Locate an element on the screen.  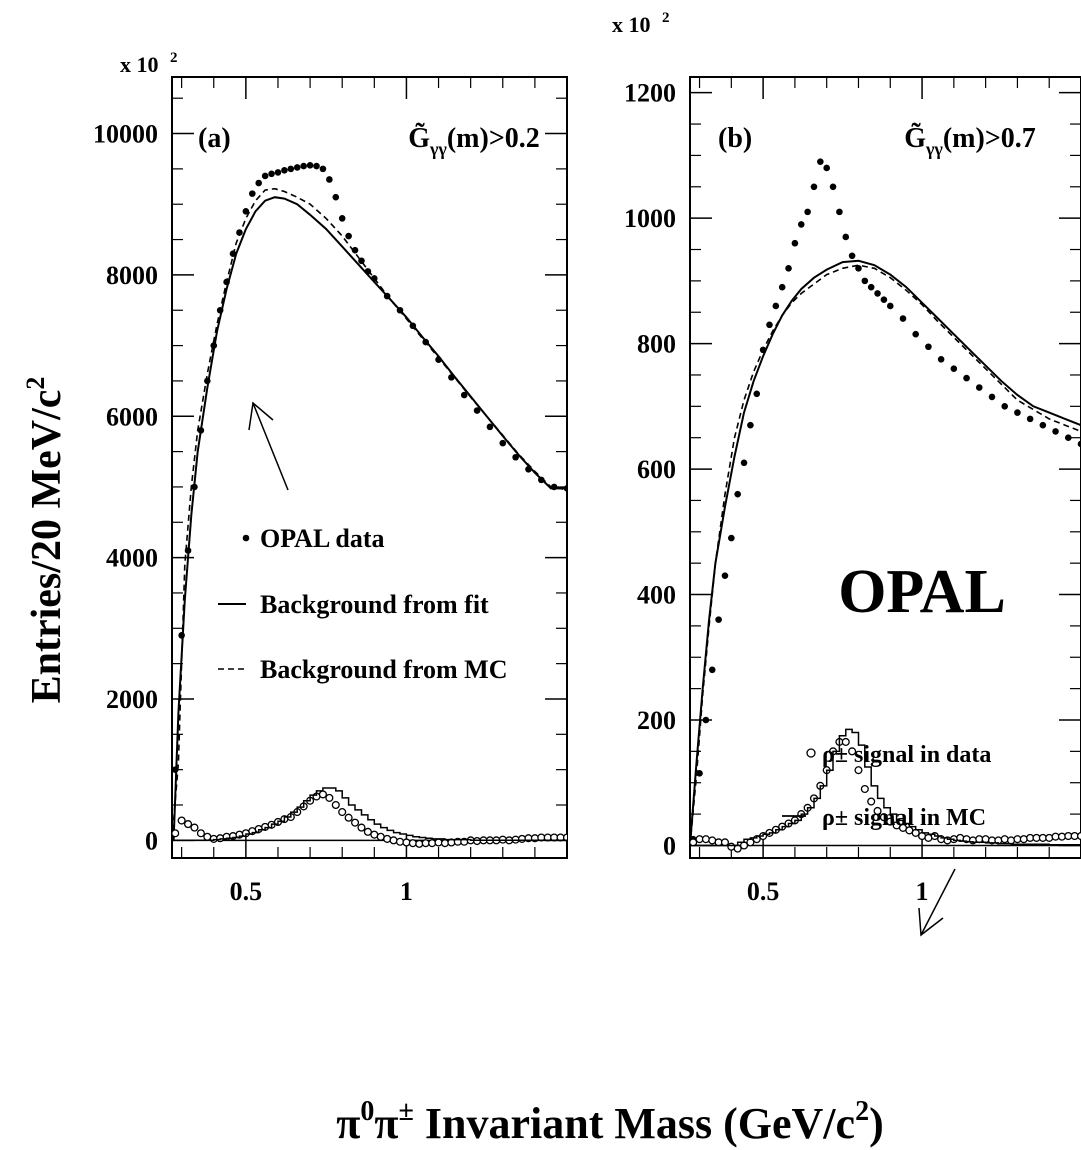
y-tick-label: 1000 is located at coordinates (650, 218).